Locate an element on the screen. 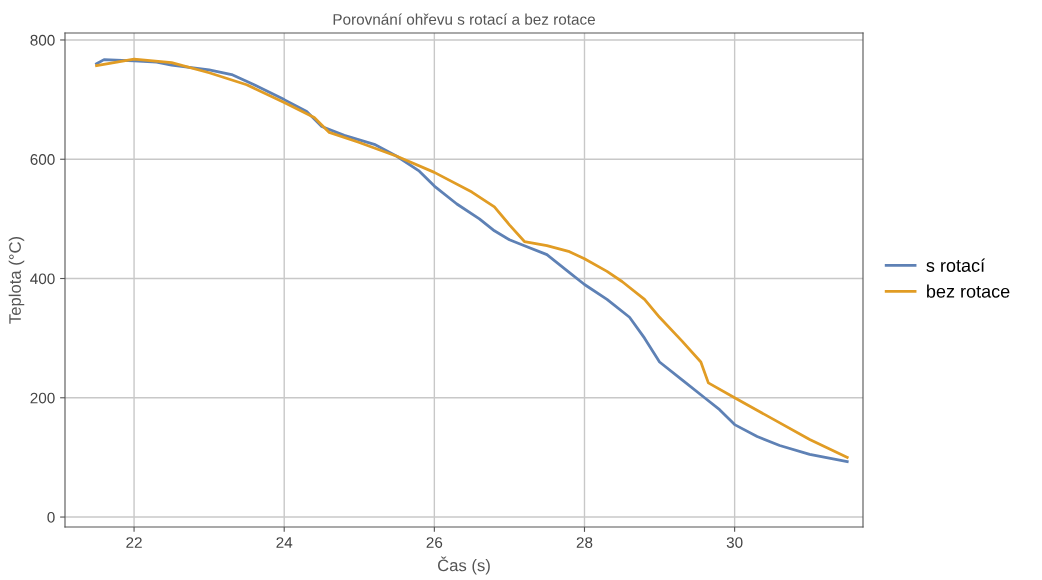  y-tick-label: 600 is located at coordinates (42, 159).